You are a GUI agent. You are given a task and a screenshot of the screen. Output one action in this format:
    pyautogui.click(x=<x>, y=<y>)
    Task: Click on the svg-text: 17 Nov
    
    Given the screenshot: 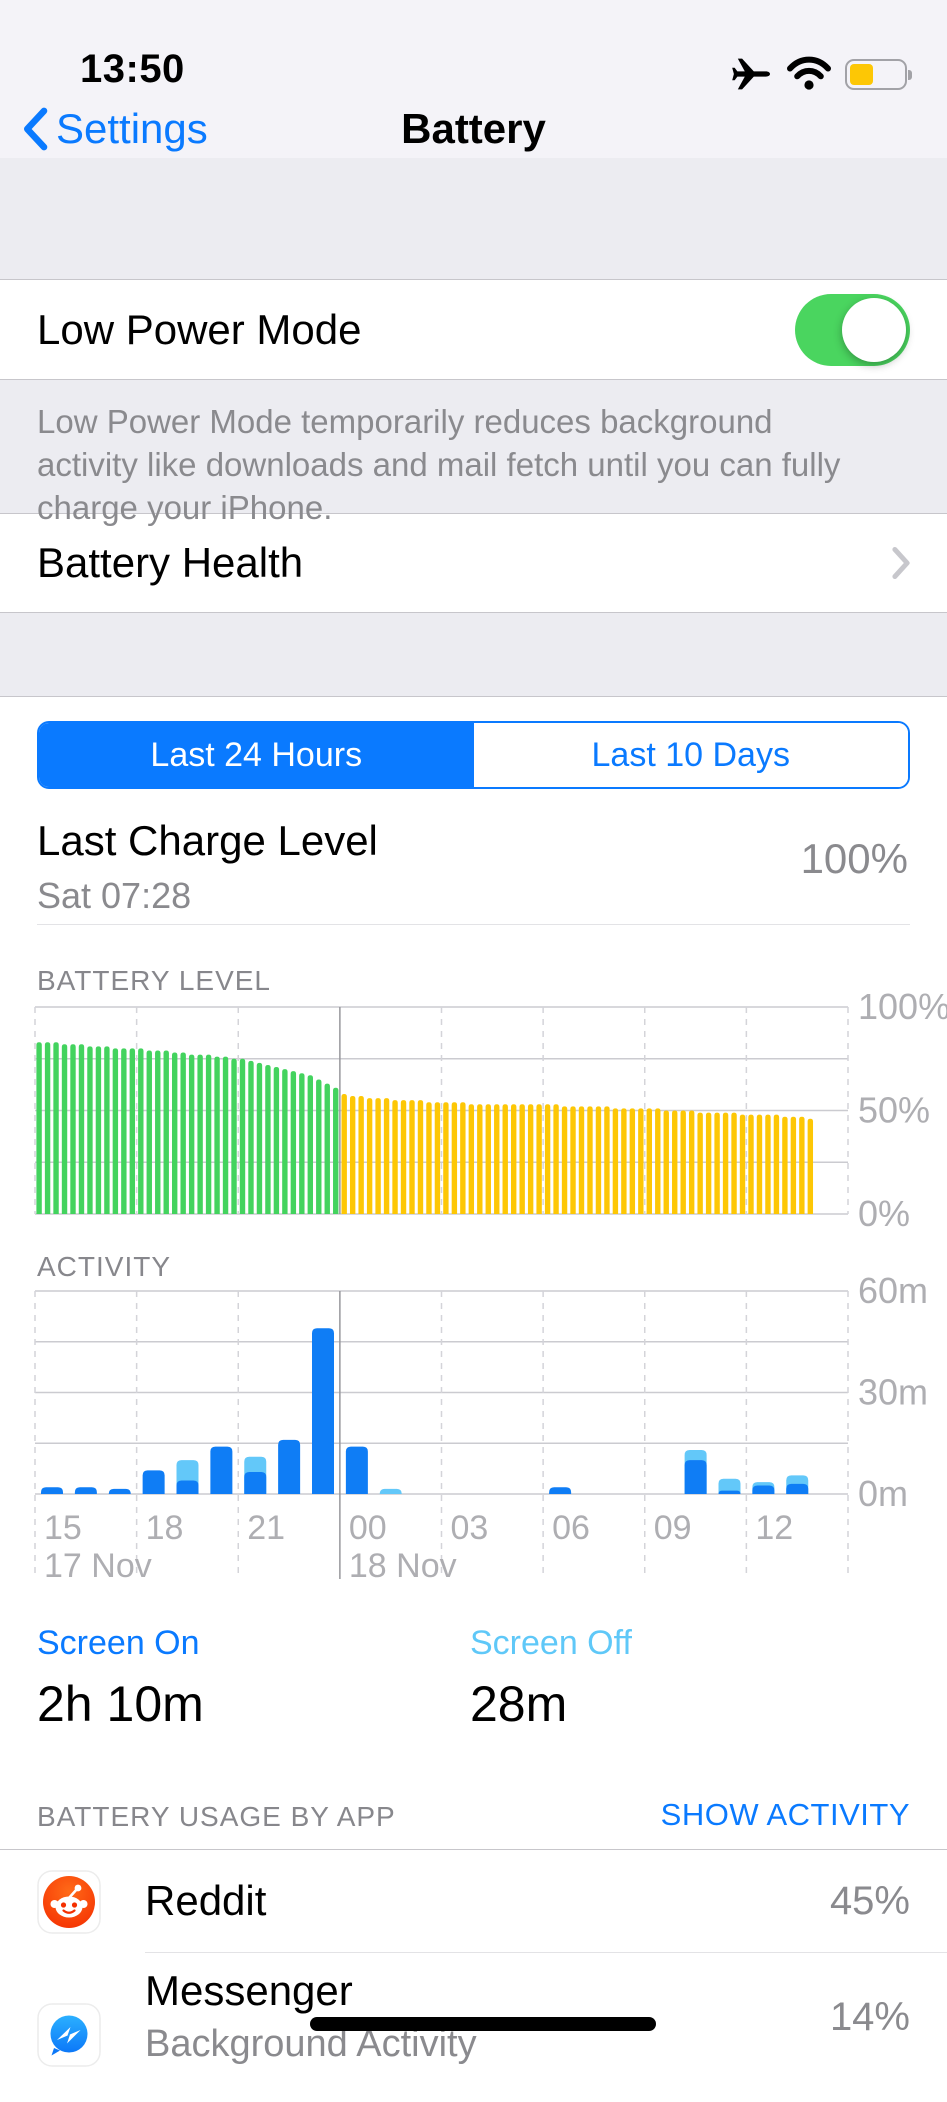 What is the action you would take?
    pyautogui.click(x=98, y=1566)
    